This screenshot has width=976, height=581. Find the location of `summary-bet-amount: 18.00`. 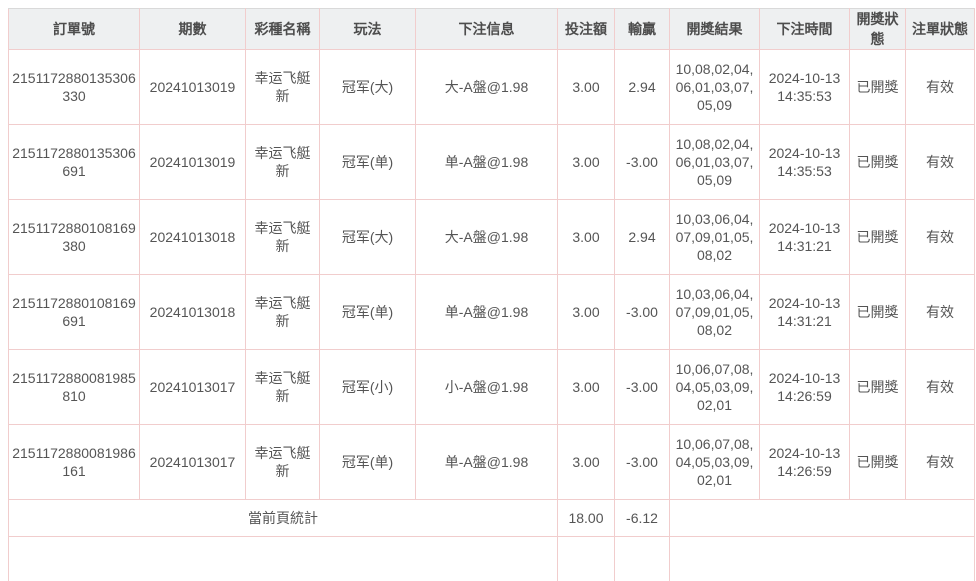

summary-bet-amount: 18.00 is located at coordinates (586, 518).